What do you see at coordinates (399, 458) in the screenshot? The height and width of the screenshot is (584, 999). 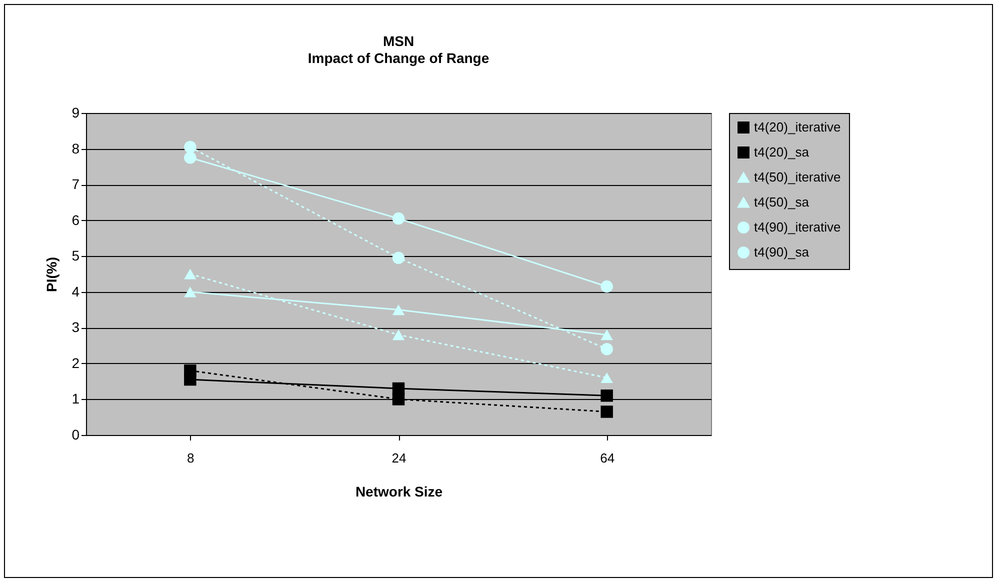 I see `x-tick-label: 24` at bounding box center [399, 458].